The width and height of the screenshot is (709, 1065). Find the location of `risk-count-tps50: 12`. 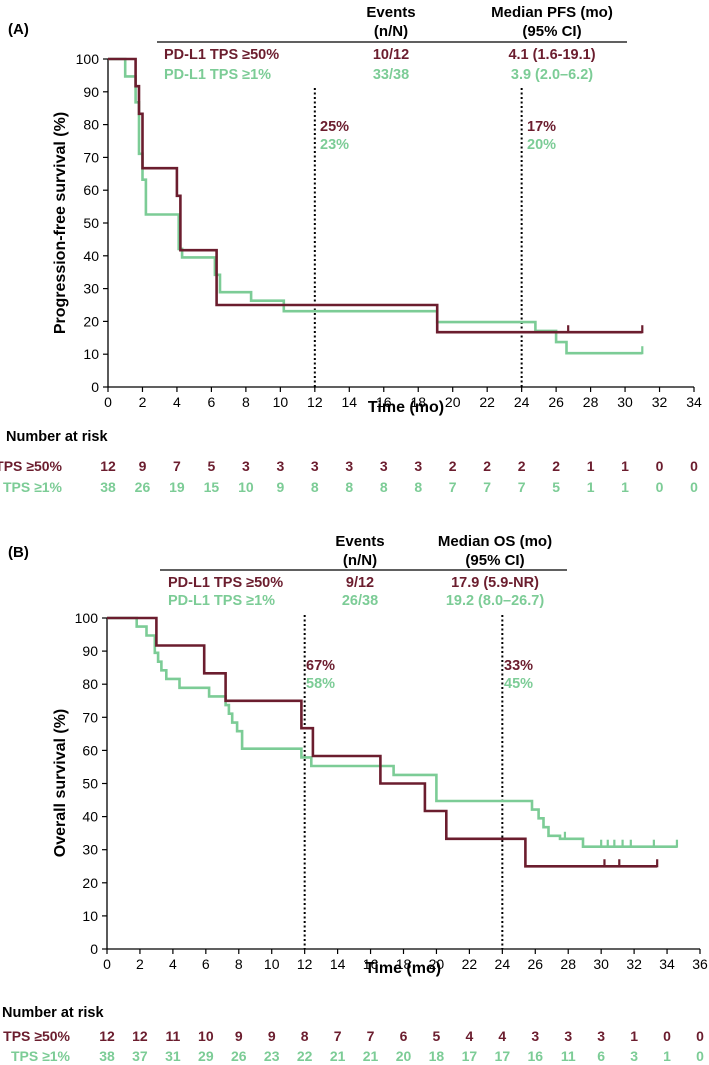

risk-count-tps50: 12 is located at coordinates (140, 1036).